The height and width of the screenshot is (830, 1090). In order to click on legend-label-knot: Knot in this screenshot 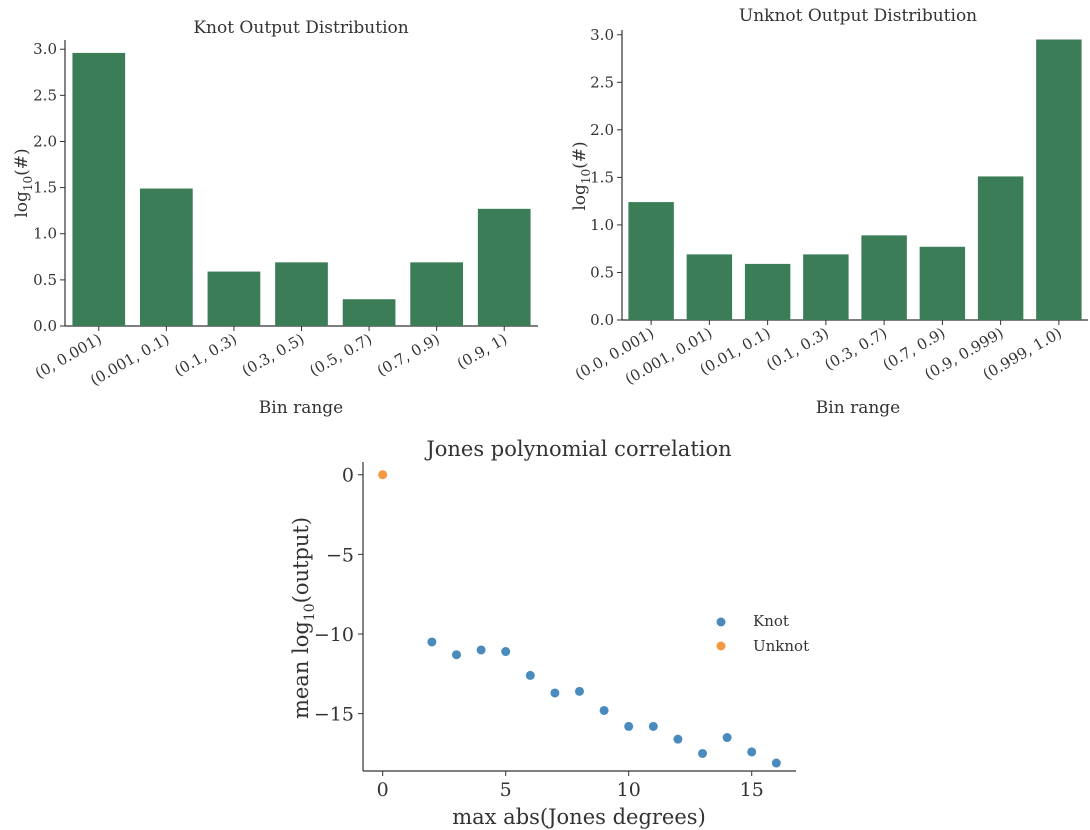, I will do `click(771, 621)`.